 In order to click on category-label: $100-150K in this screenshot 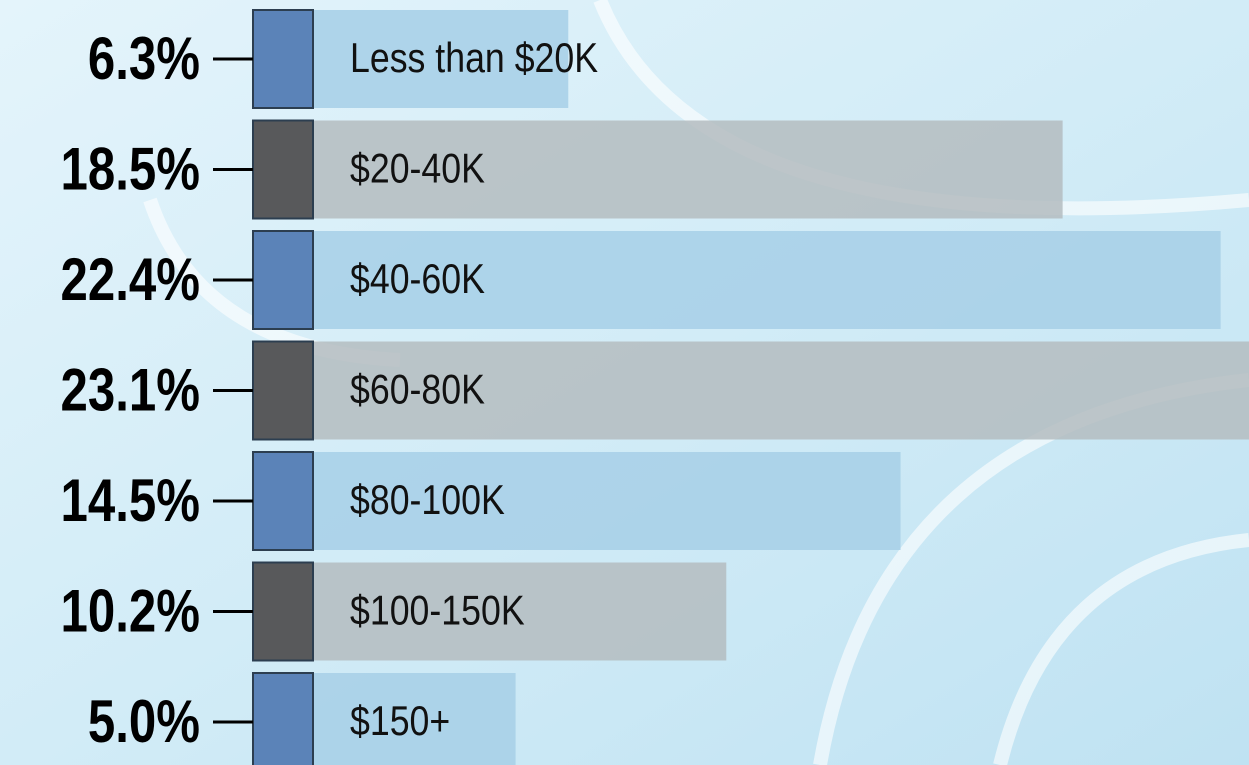, I will do `click(437, 611)`.